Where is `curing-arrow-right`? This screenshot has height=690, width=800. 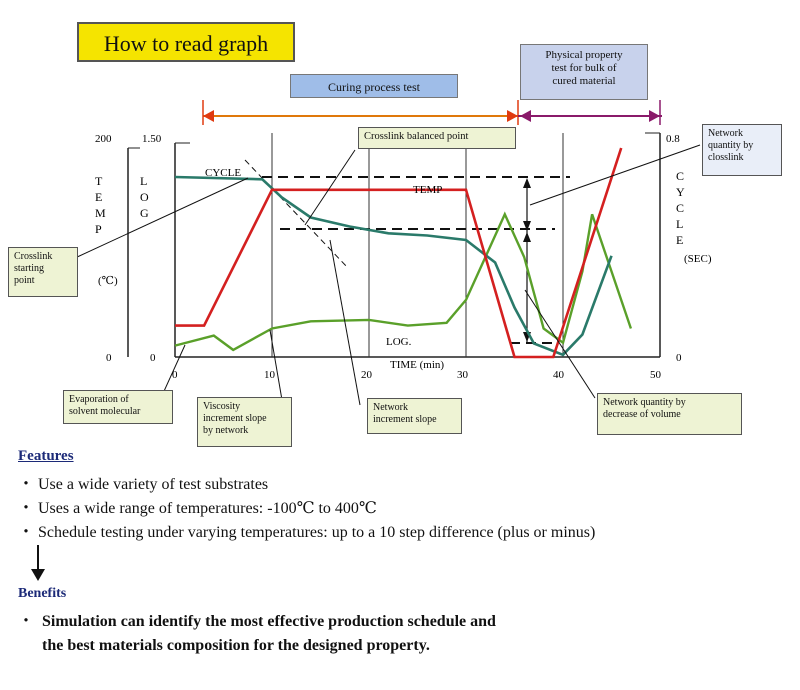 curing-arrow-right is located at coordinates (512, 116).